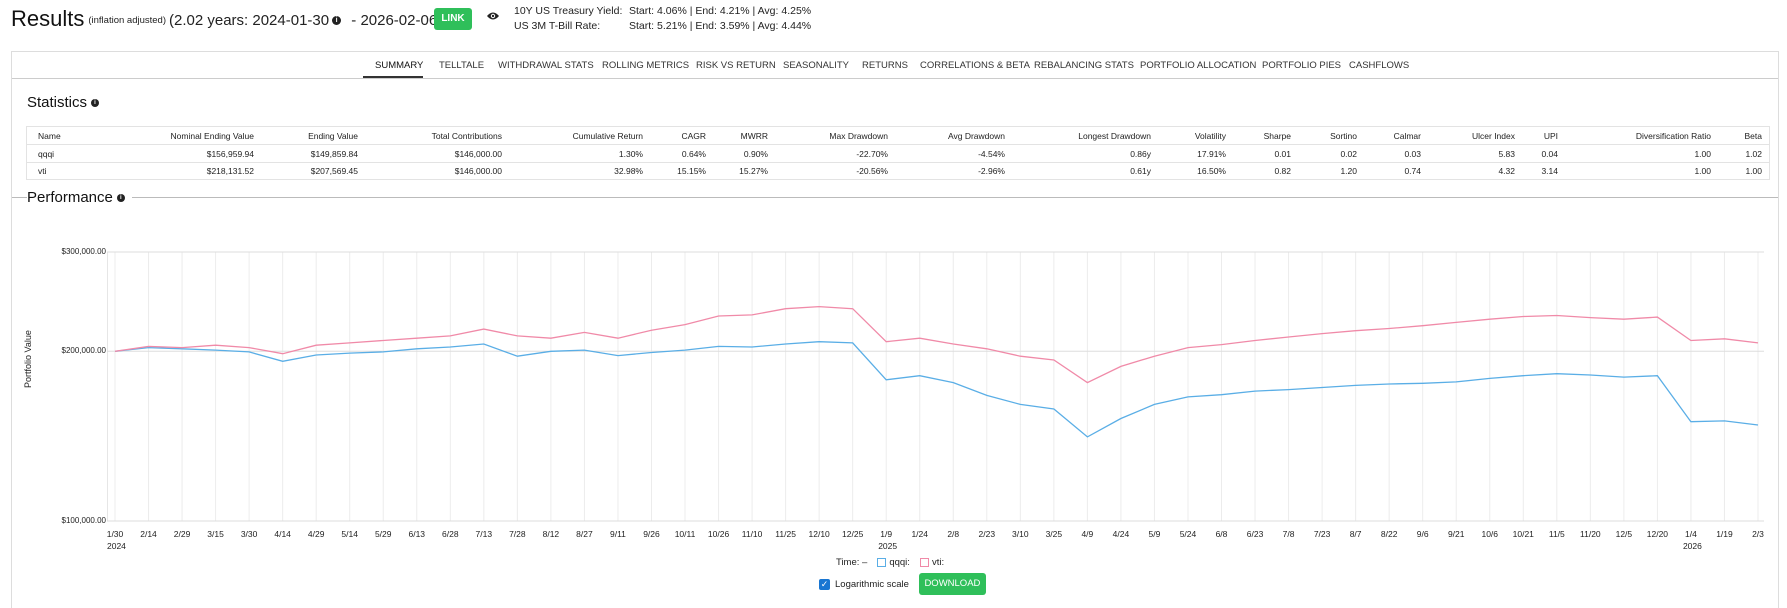 Image resolution: width=1787 pixels, height=608 pixels. What do you see at coordinates (991, 171) in the screenshot?
I see `table-cell: -2.96%` at bounding box center [991, 171].